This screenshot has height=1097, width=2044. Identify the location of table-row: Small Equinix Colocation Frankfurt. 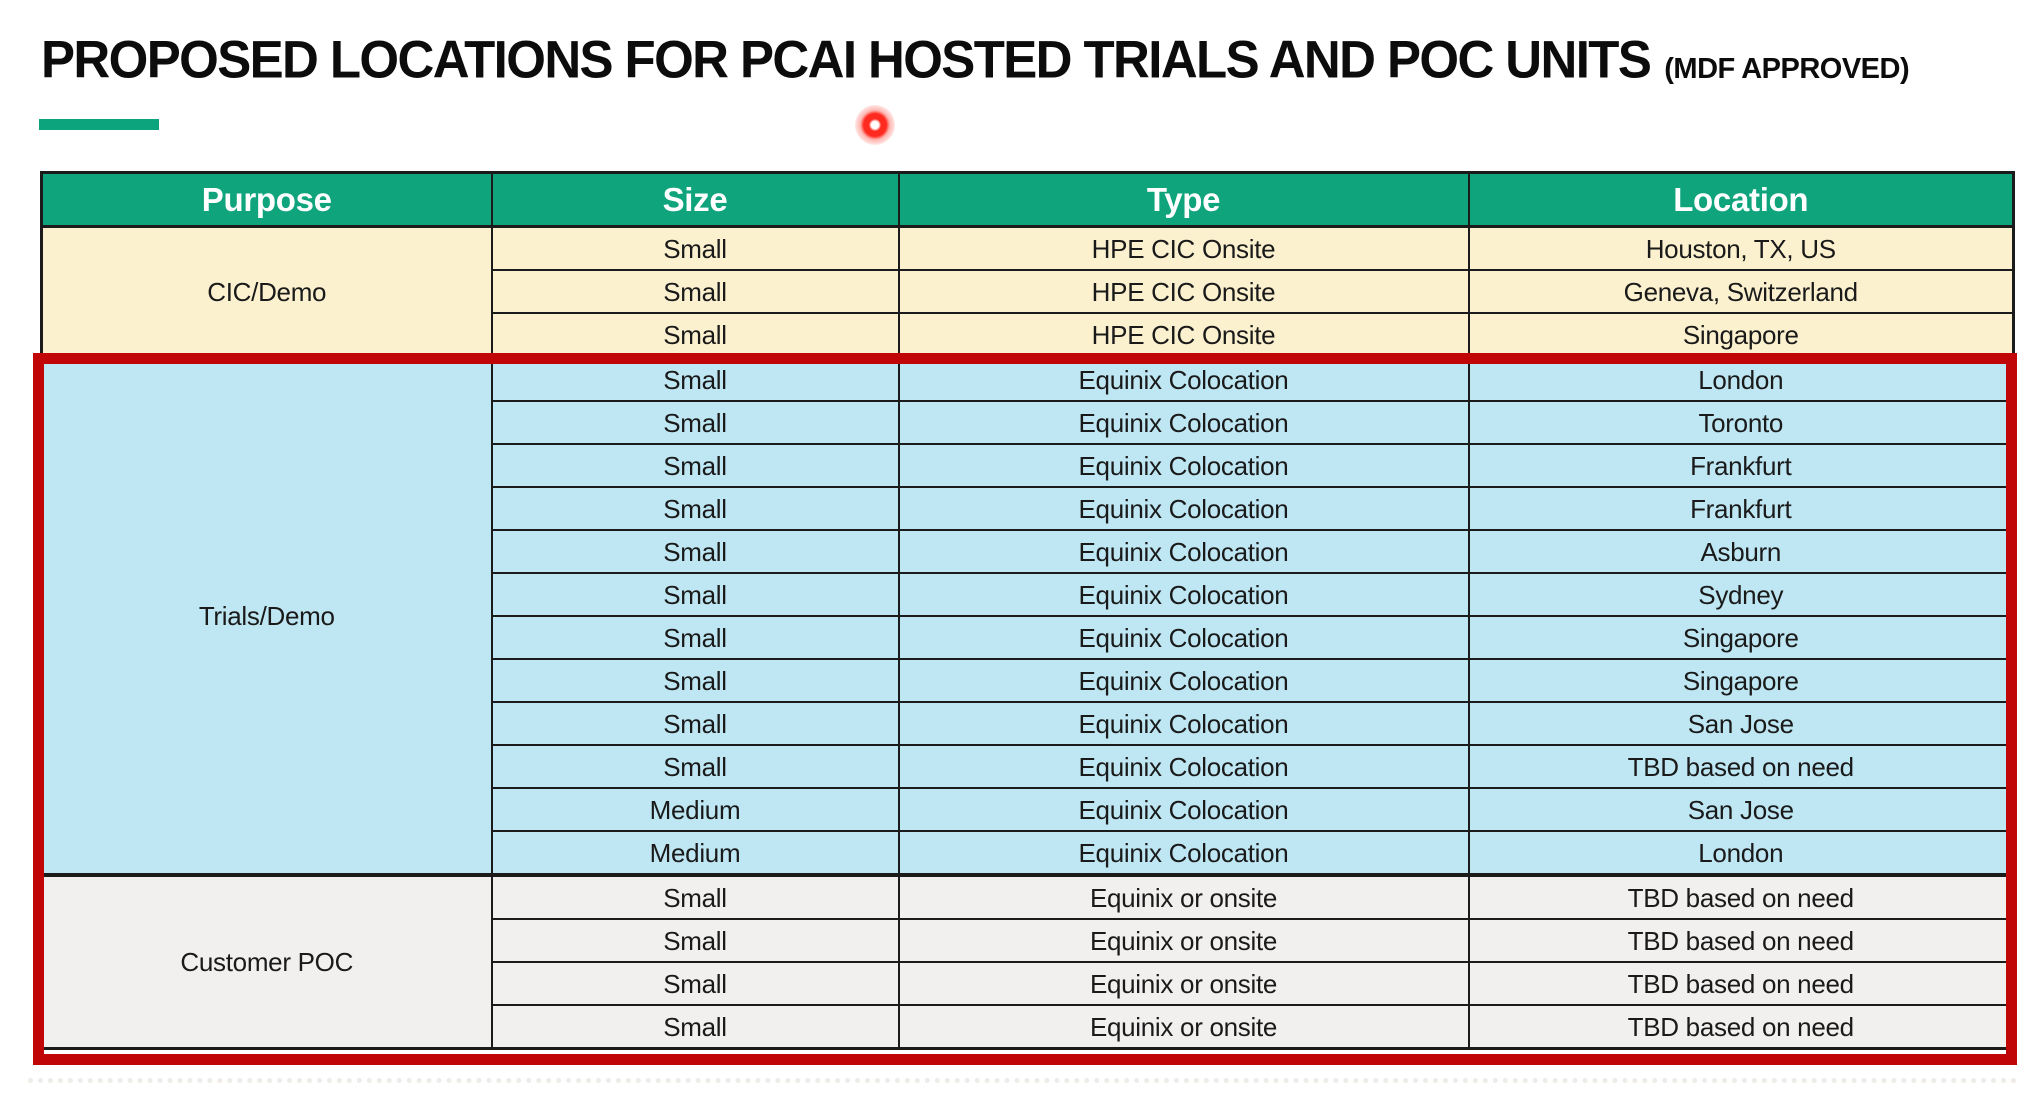
(1028, 465).